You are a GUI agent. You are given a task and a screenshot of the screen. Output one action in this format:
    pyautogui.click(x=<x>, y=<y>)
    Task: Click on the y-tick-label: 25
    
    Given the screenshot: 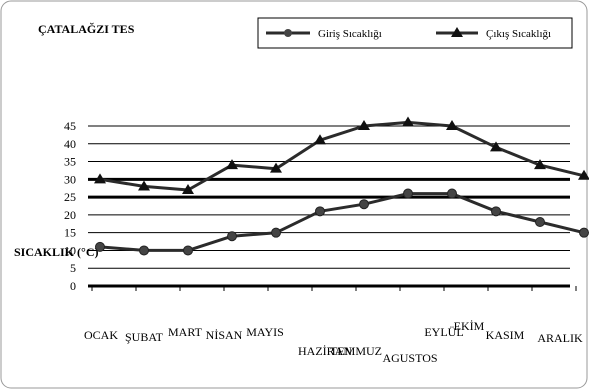 What is the action you would take?
    pyautogui.click(x=70, y=197)
    